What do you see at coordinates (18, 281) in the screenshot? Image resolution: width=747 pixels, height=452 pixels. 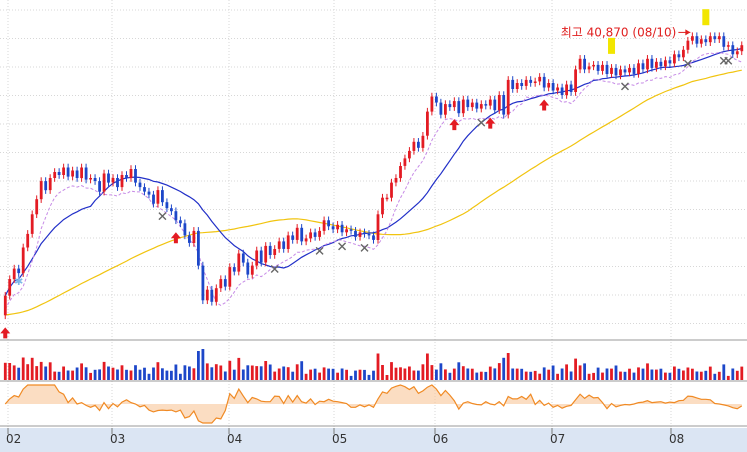 I see `star-marker: ✱` at bounding box center [18, 281].